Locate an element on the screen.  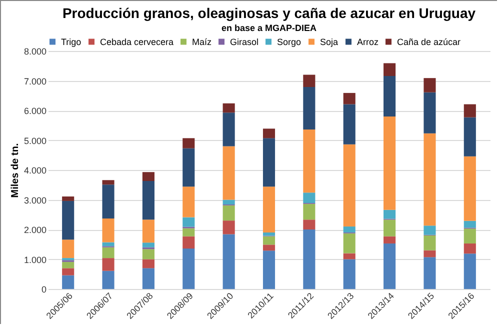
legend-label: Caña de azúcar is located at coordinates (429, 41).